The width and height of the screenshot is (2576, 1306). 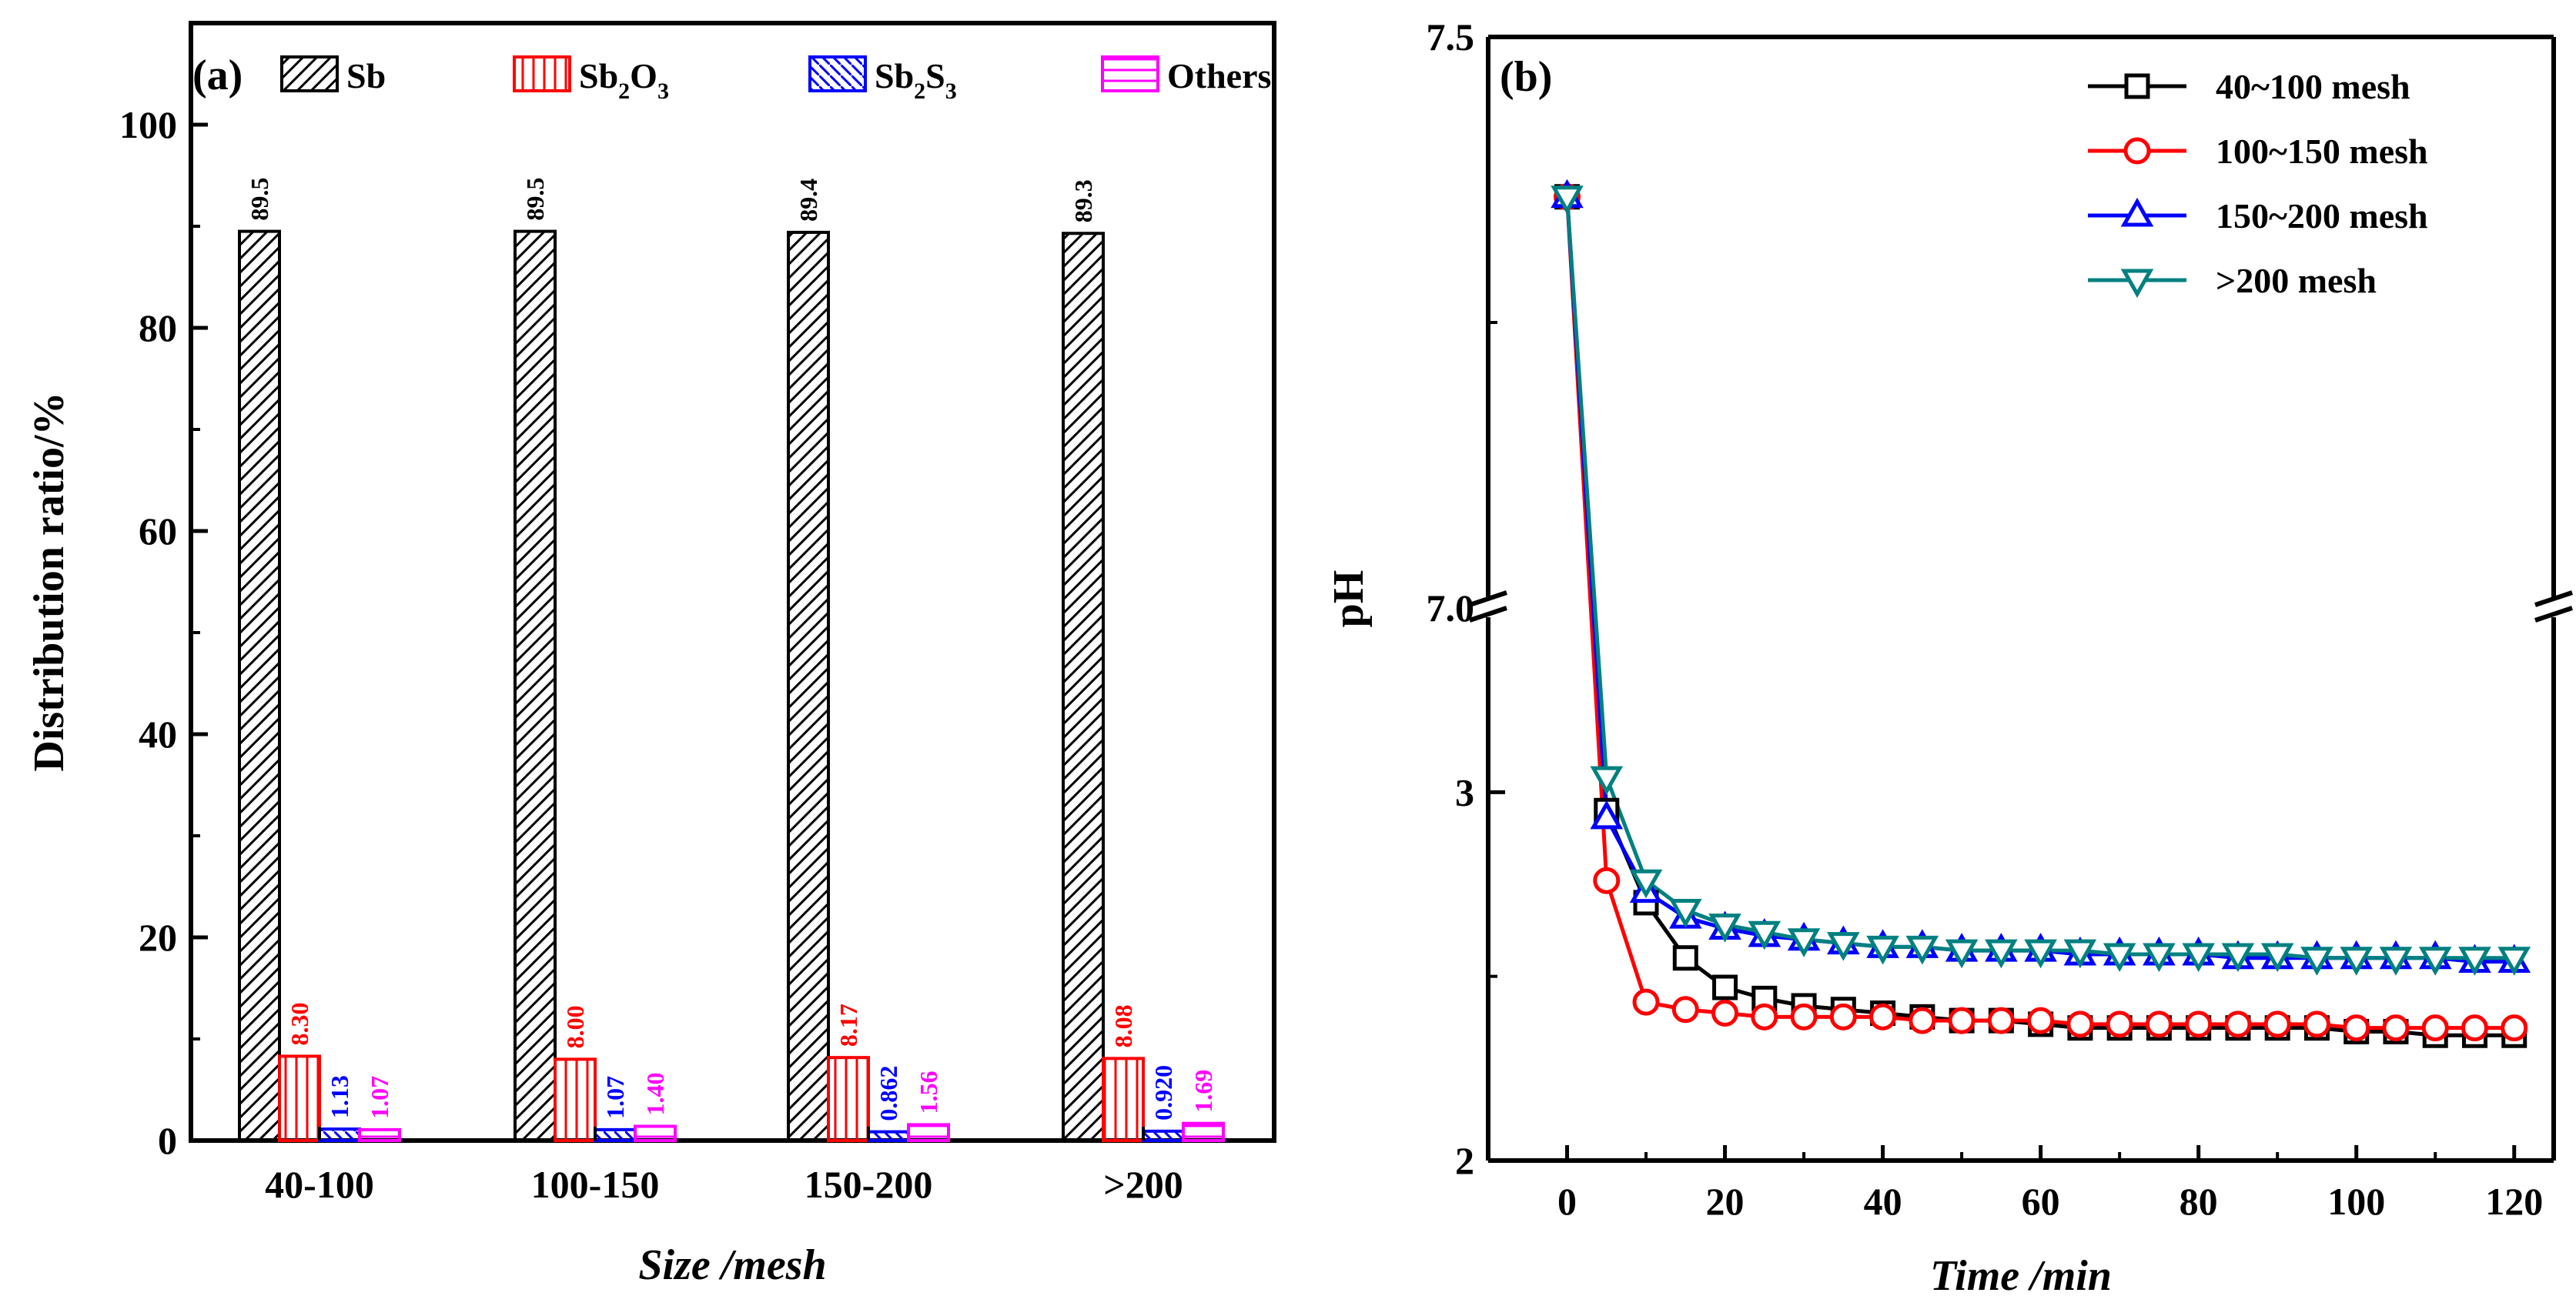 What do you see at coordinates (2199, 1201) in the screenshot?
I see `x-tick-label: 80` at bounding box center [2199, 1201].